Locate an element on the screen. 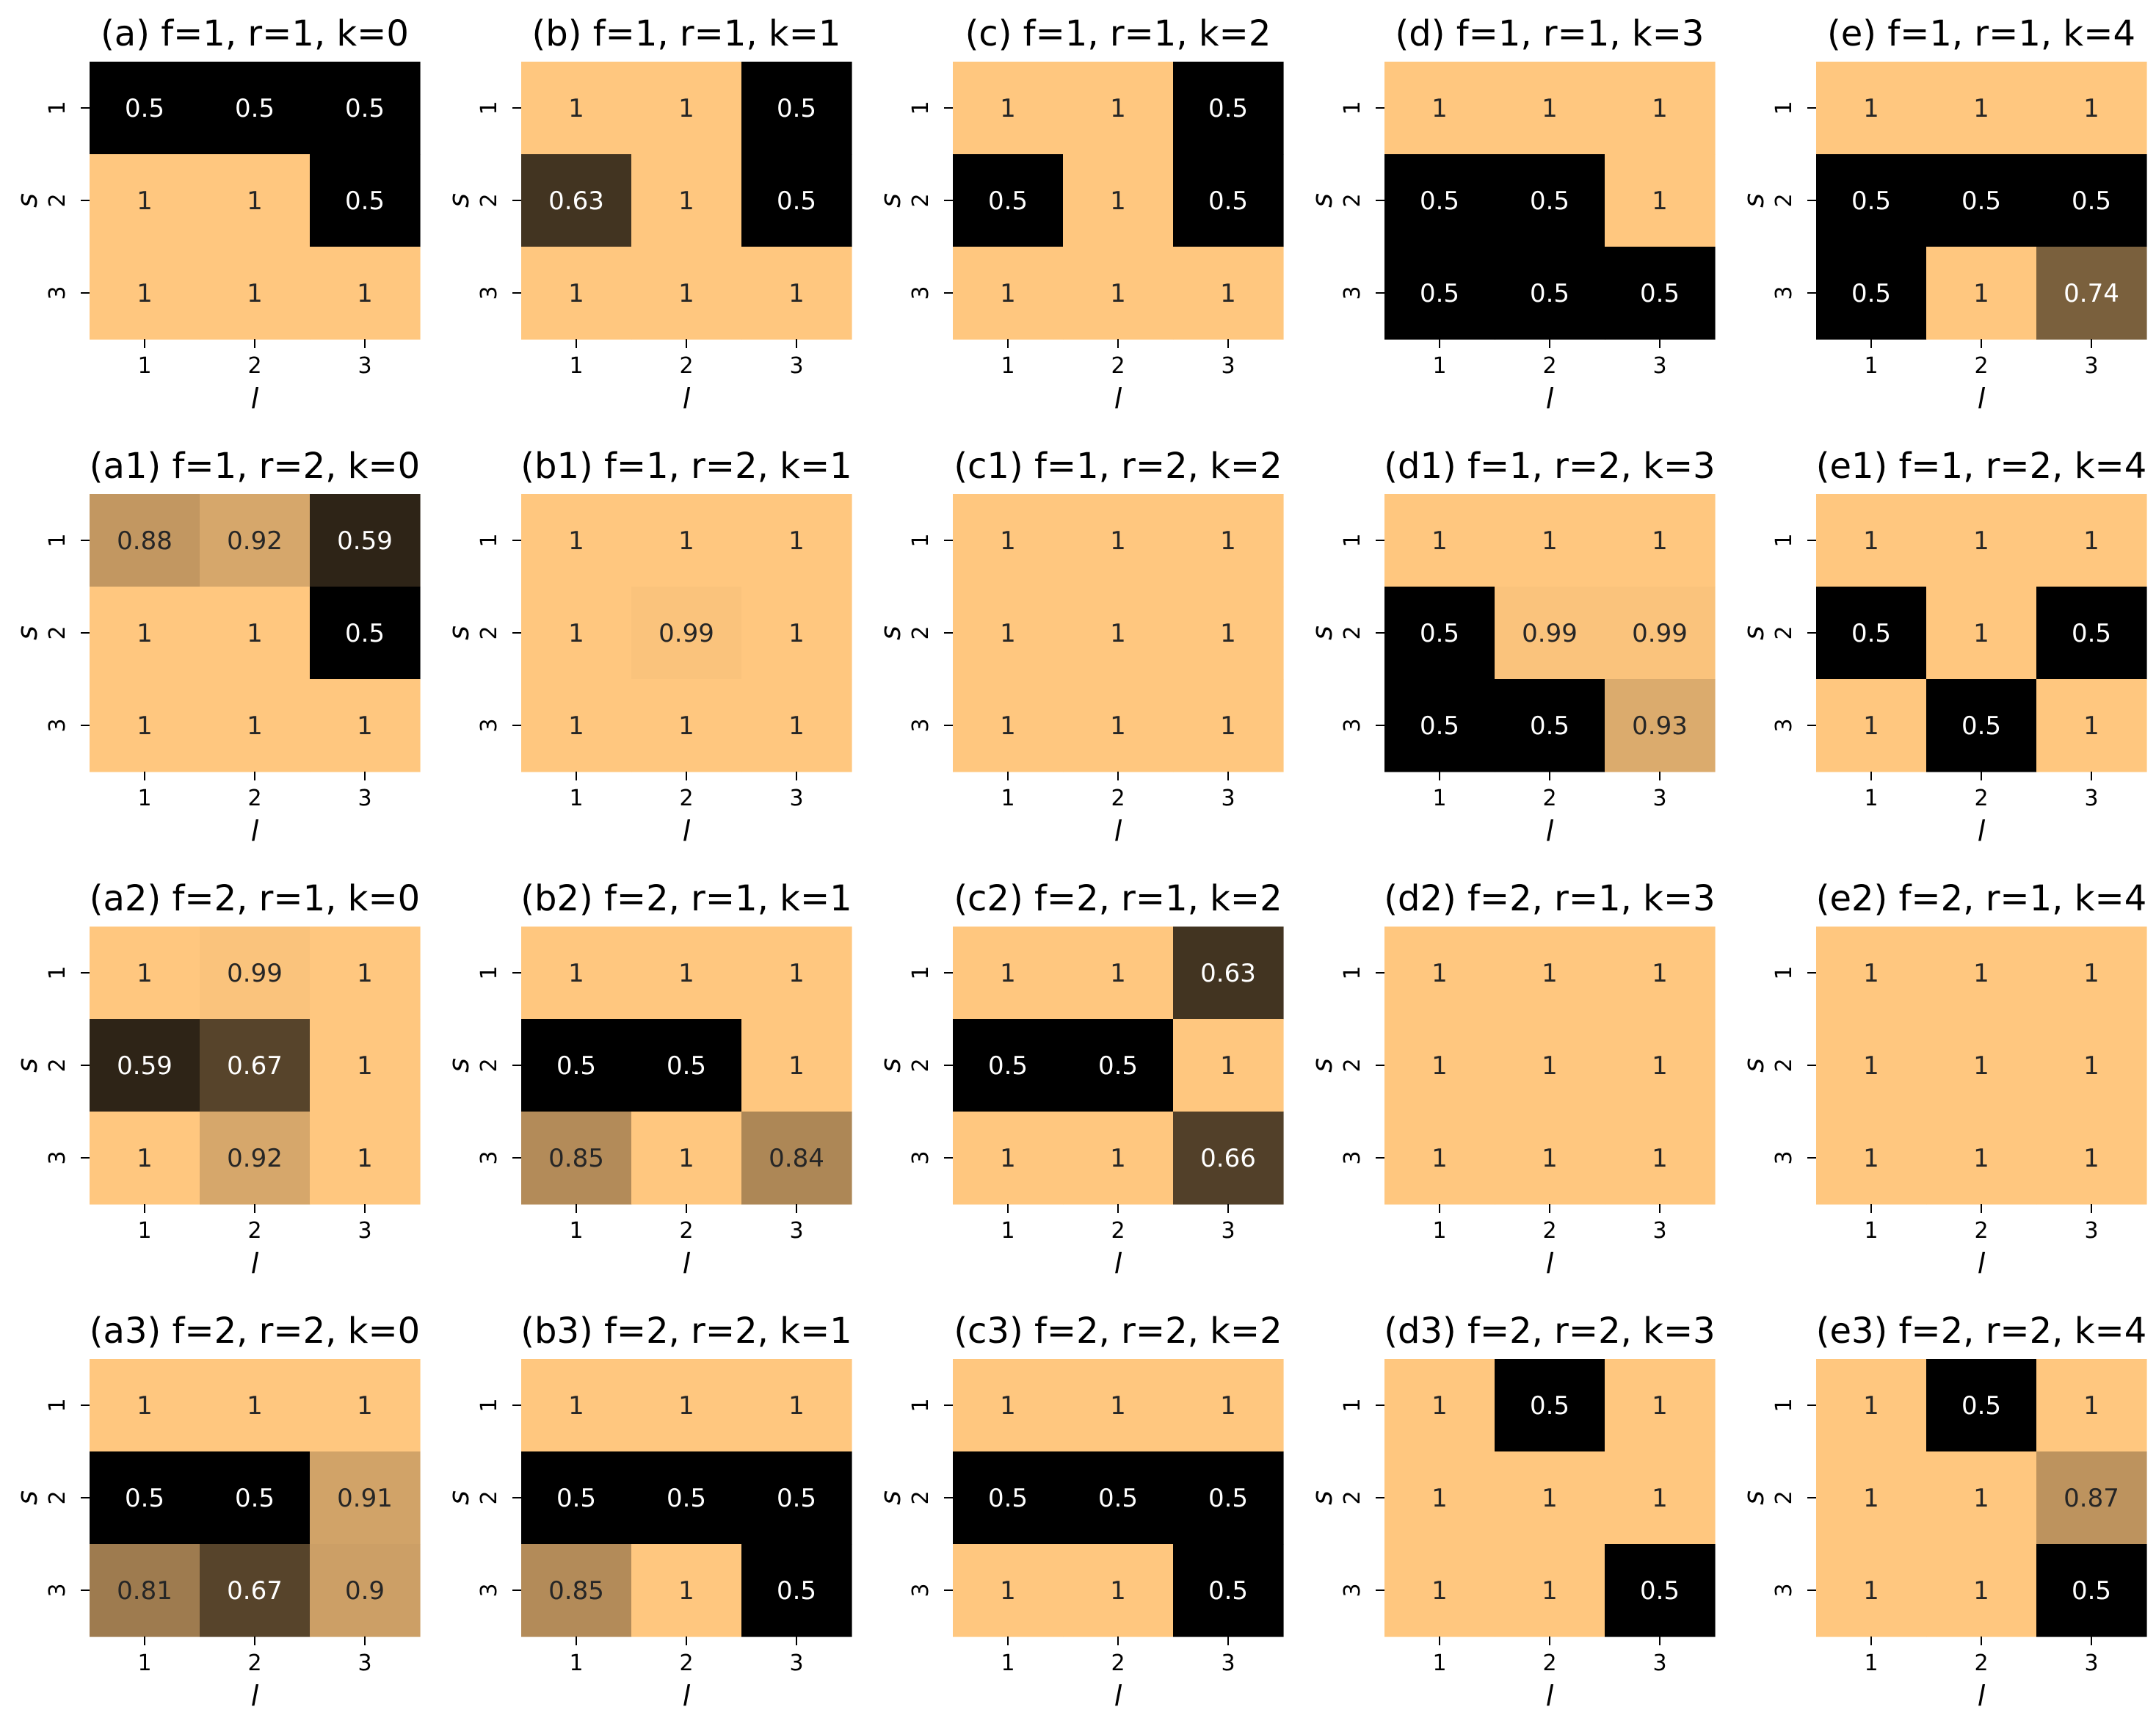  cell-value-label: 0.92 is located at coordinates (255, 541).